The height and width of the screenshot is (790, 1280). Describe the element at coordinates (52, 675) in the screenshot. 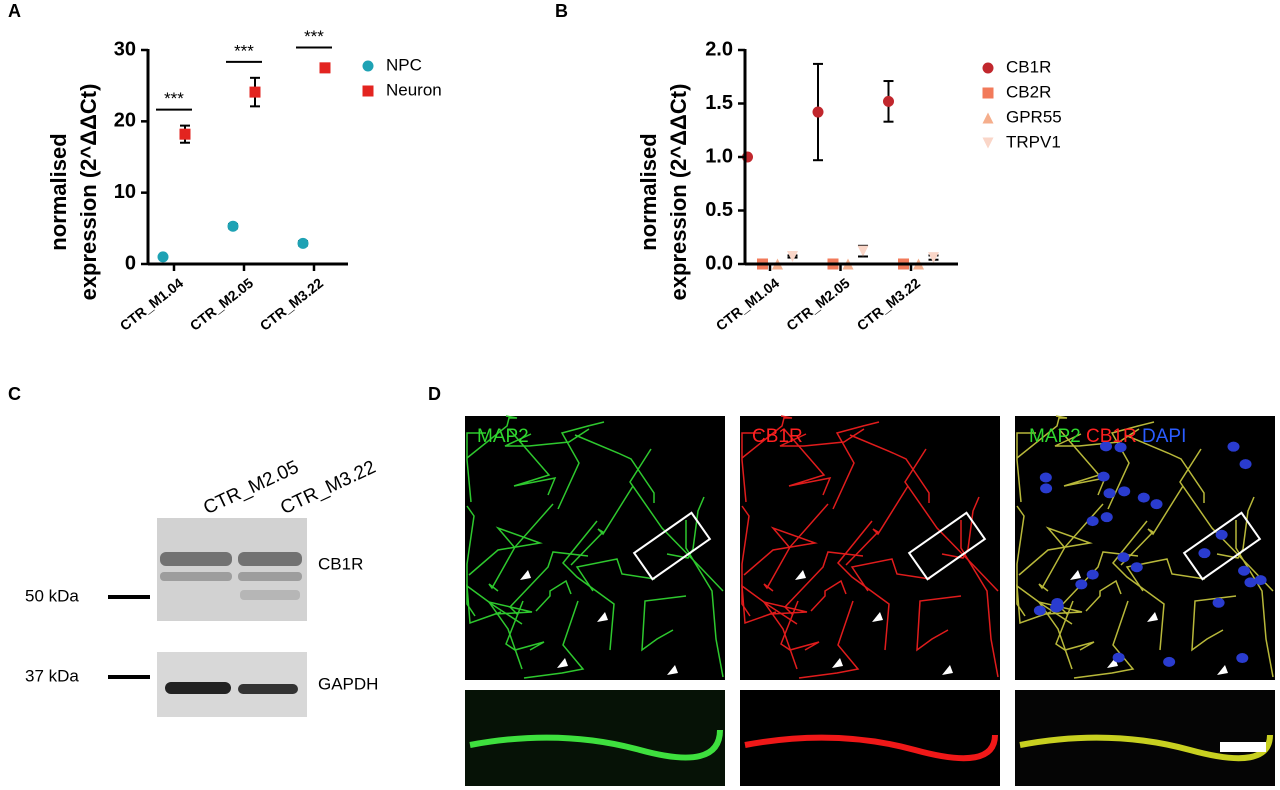

I see `size-marker: 37 kDa` at that location.